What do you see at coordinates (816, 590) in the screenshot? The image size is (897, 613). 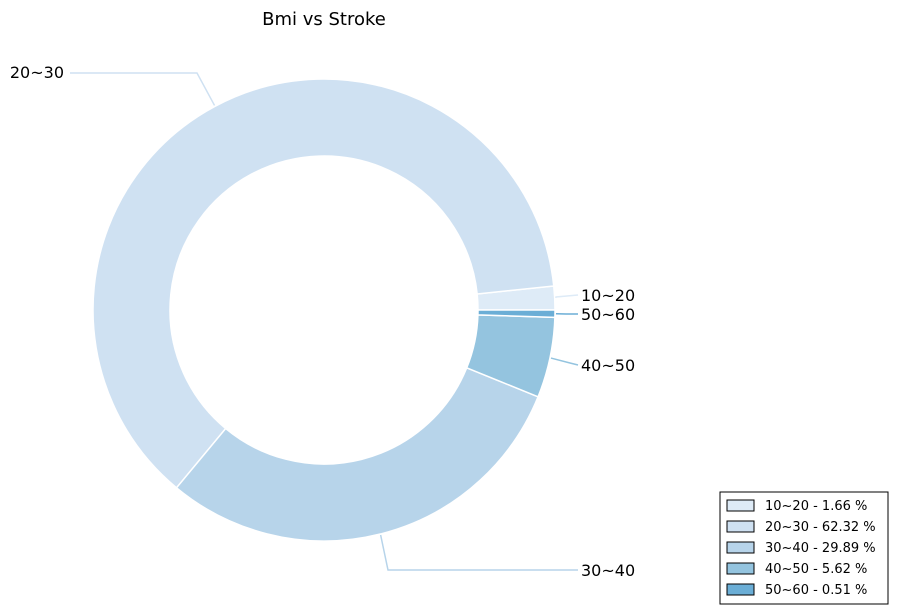 I see `legend-entry-50~60: 50~60 - 0.51 %` at bounding box center [816, 590].